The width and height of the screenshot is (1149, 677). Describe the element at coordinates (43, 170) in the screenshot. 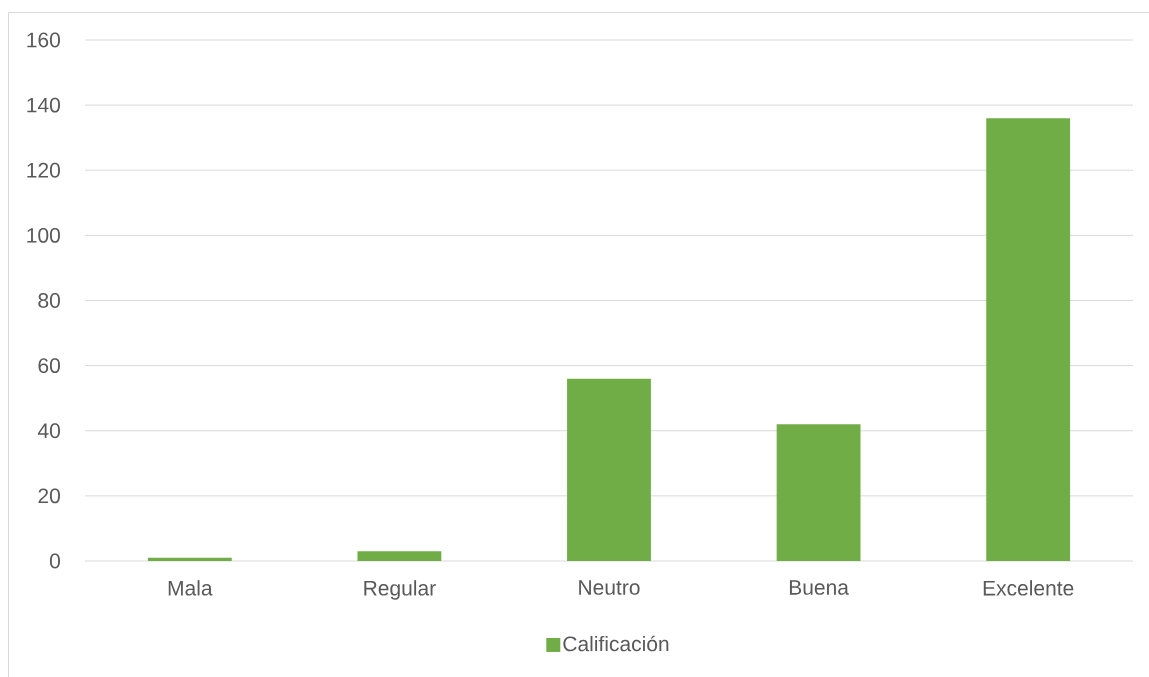

I see `y-tick-label: 120` at that location.